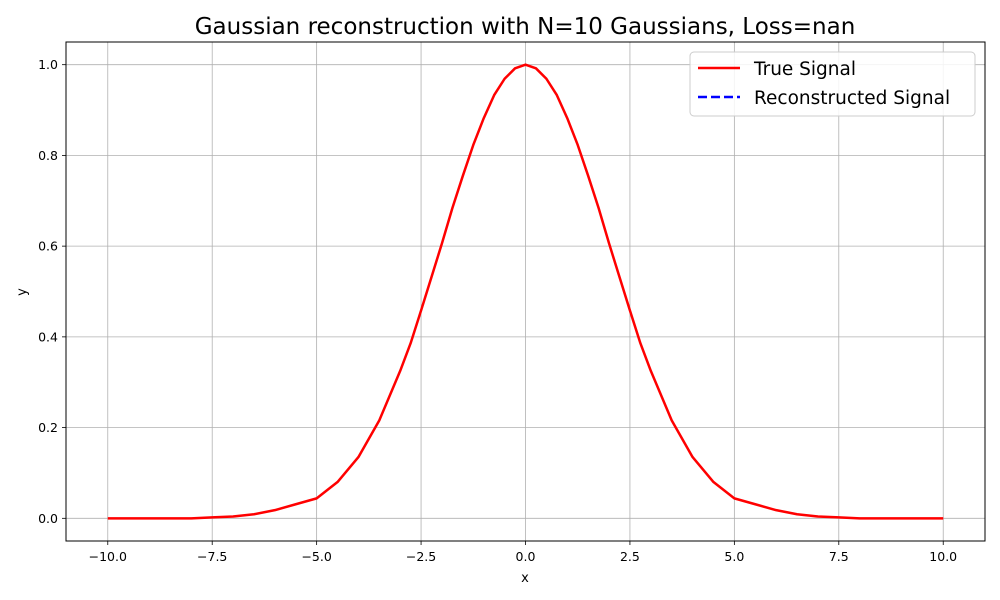 The height and width of the screenshot is (600, 1000). What do you see at coordinates (525, 578) in the screenshot?
I see `x-axis-label: x` at bounding box center [525, 578].